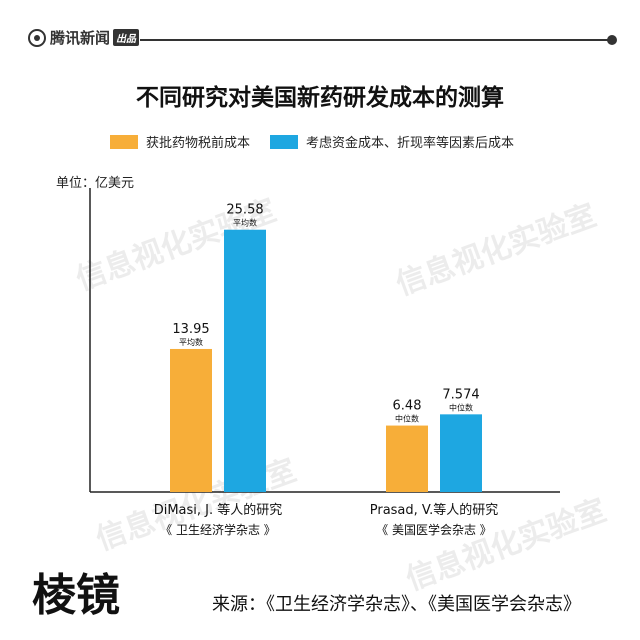 This screenshot has height=640, width=640. I want to click on data-label: 6.48, so click(407, 406).